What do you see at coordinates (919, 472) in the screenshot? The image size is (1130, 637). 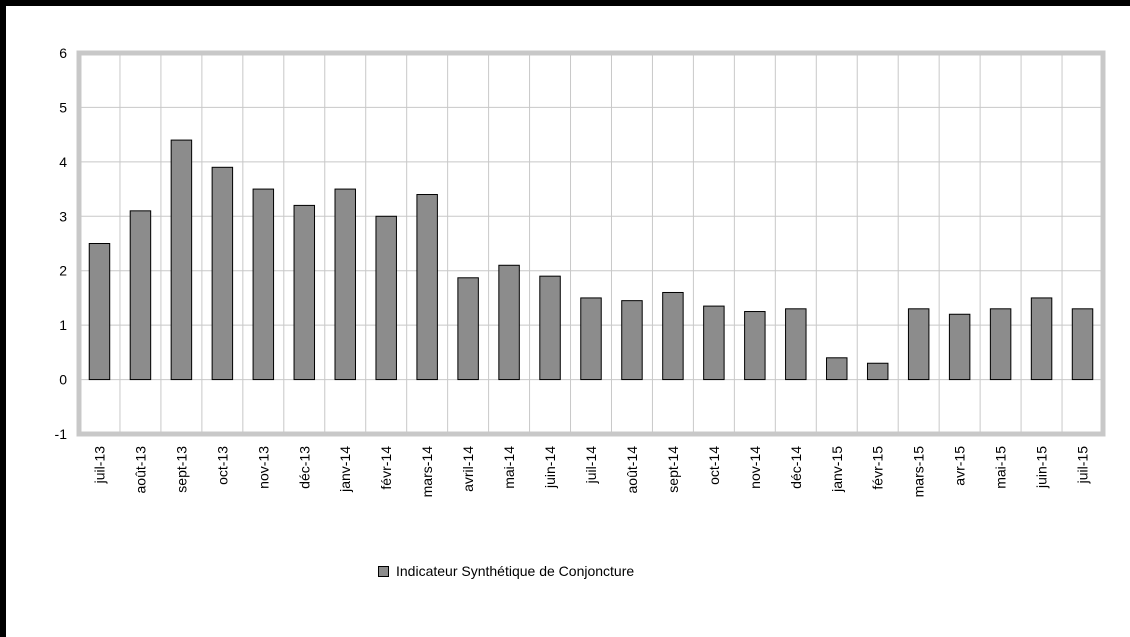 I see `x-tick-label: mars-15` at bounding box center [919, 472].